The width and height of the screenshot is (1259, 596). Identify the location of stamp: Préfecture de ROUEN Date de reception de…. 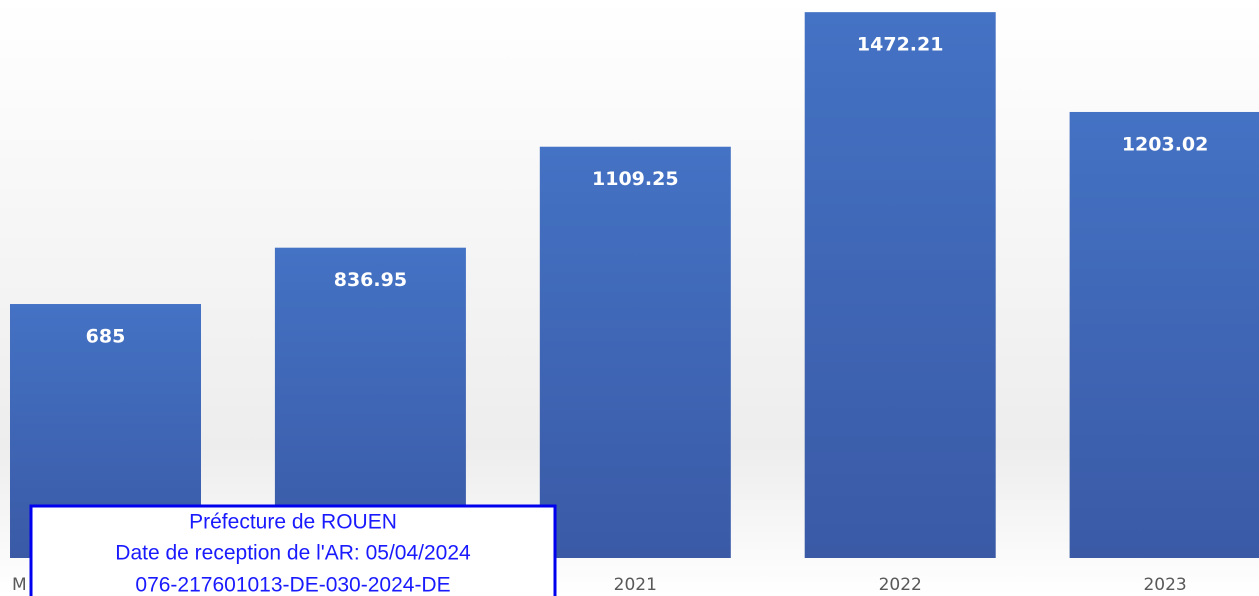
(293, 550).